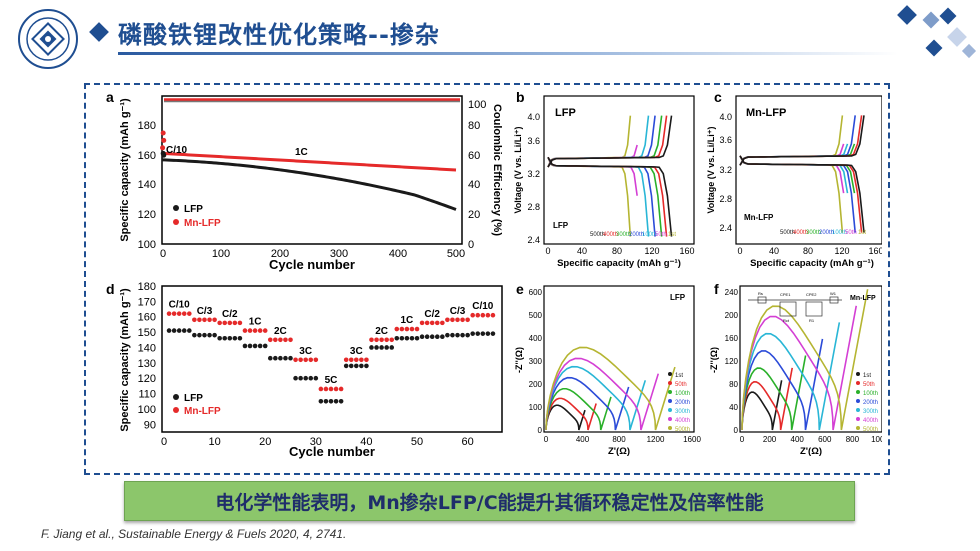 The image size is (980, 551). Describe the element at coordinates (398, 254) in the screenshot. I see `a-xtick: 400` at that location.